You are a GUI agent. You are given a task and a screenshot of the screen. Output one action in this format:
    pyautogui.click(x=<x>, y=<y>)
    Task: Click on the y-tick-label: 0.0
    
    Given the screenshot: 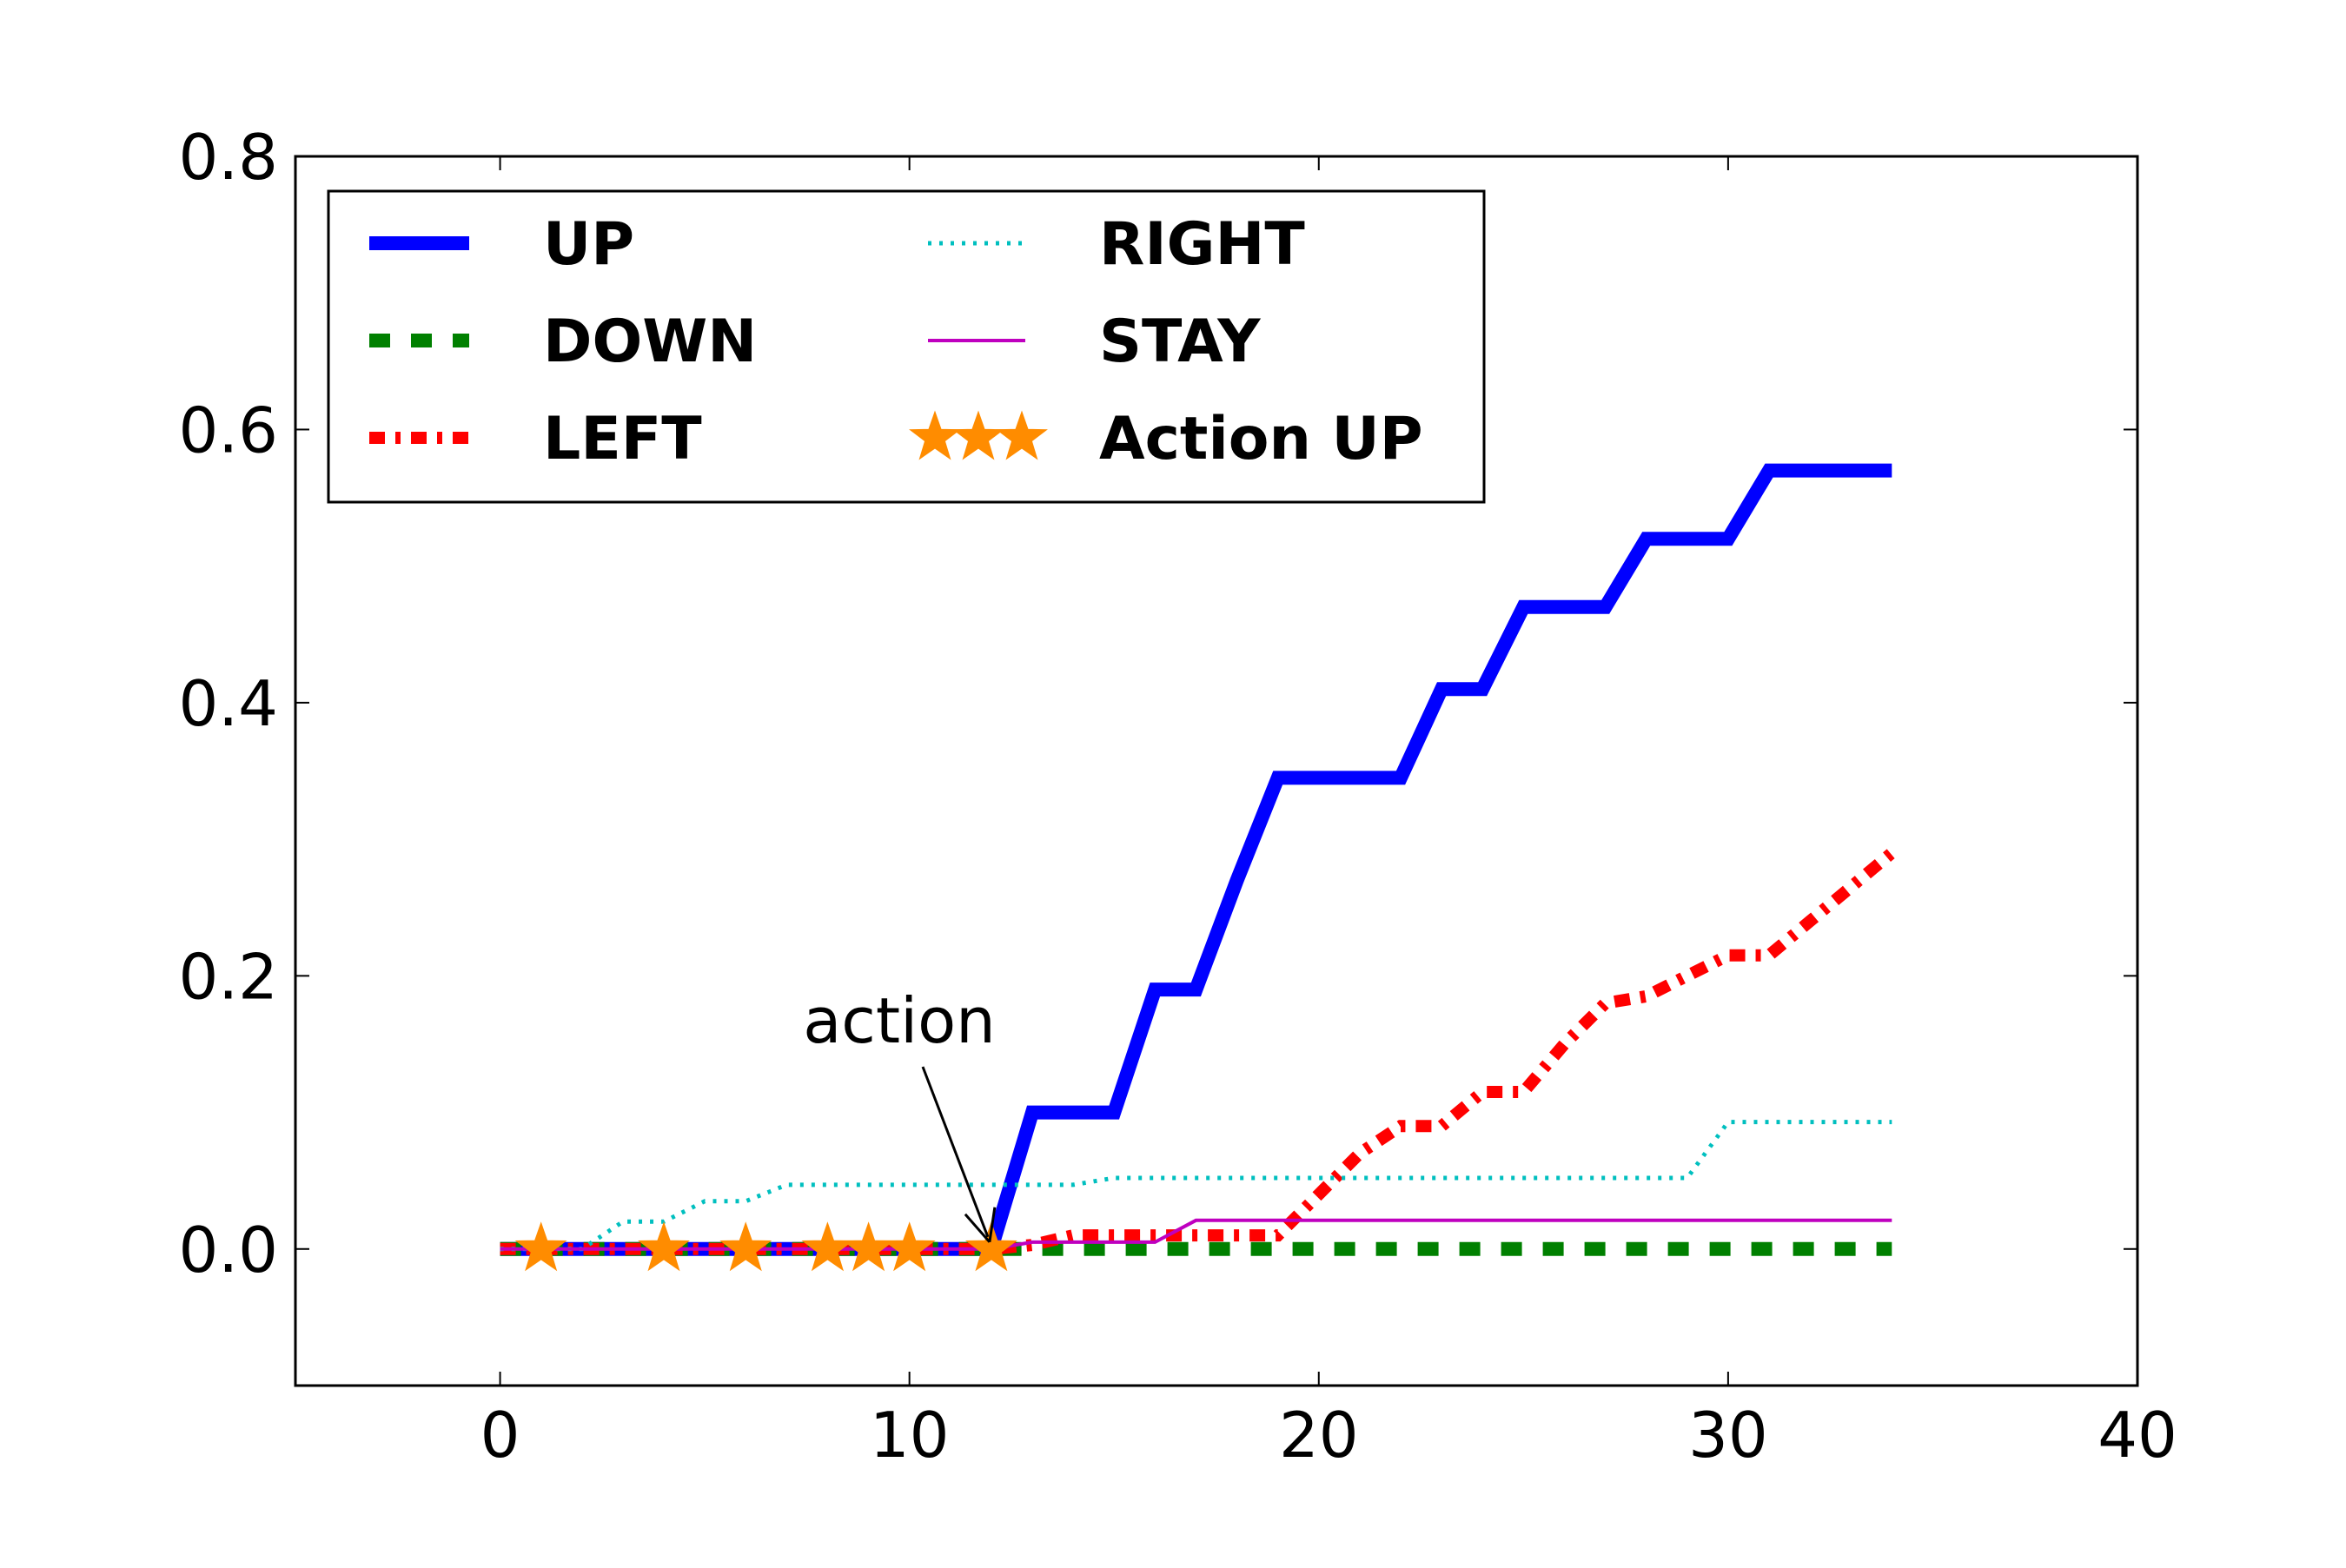 What is the action you would take?
    pyautogui.click(x=228, y=1250)
    